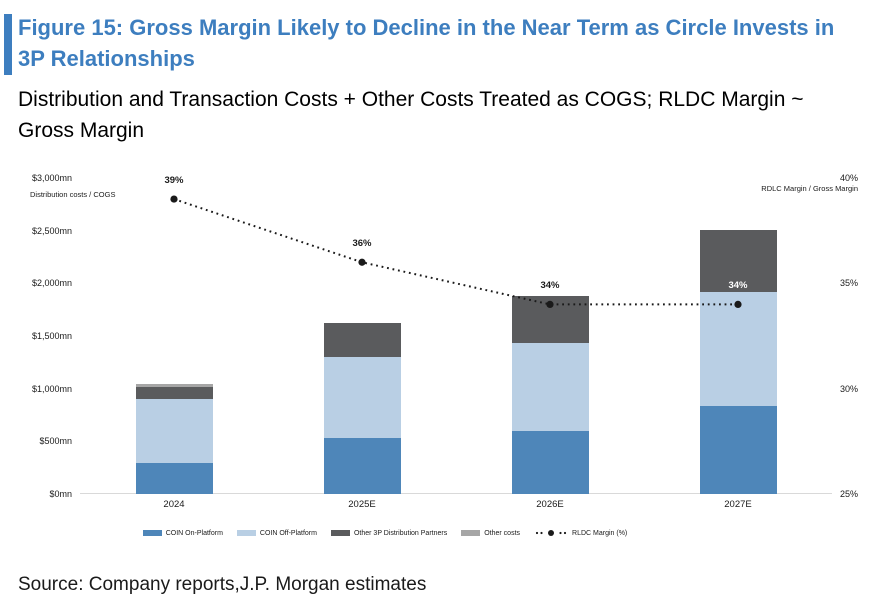 The width and height of the screenshot is (881, 613). I want to click on x-axis-tick-label: 2024, so click(174, 504).